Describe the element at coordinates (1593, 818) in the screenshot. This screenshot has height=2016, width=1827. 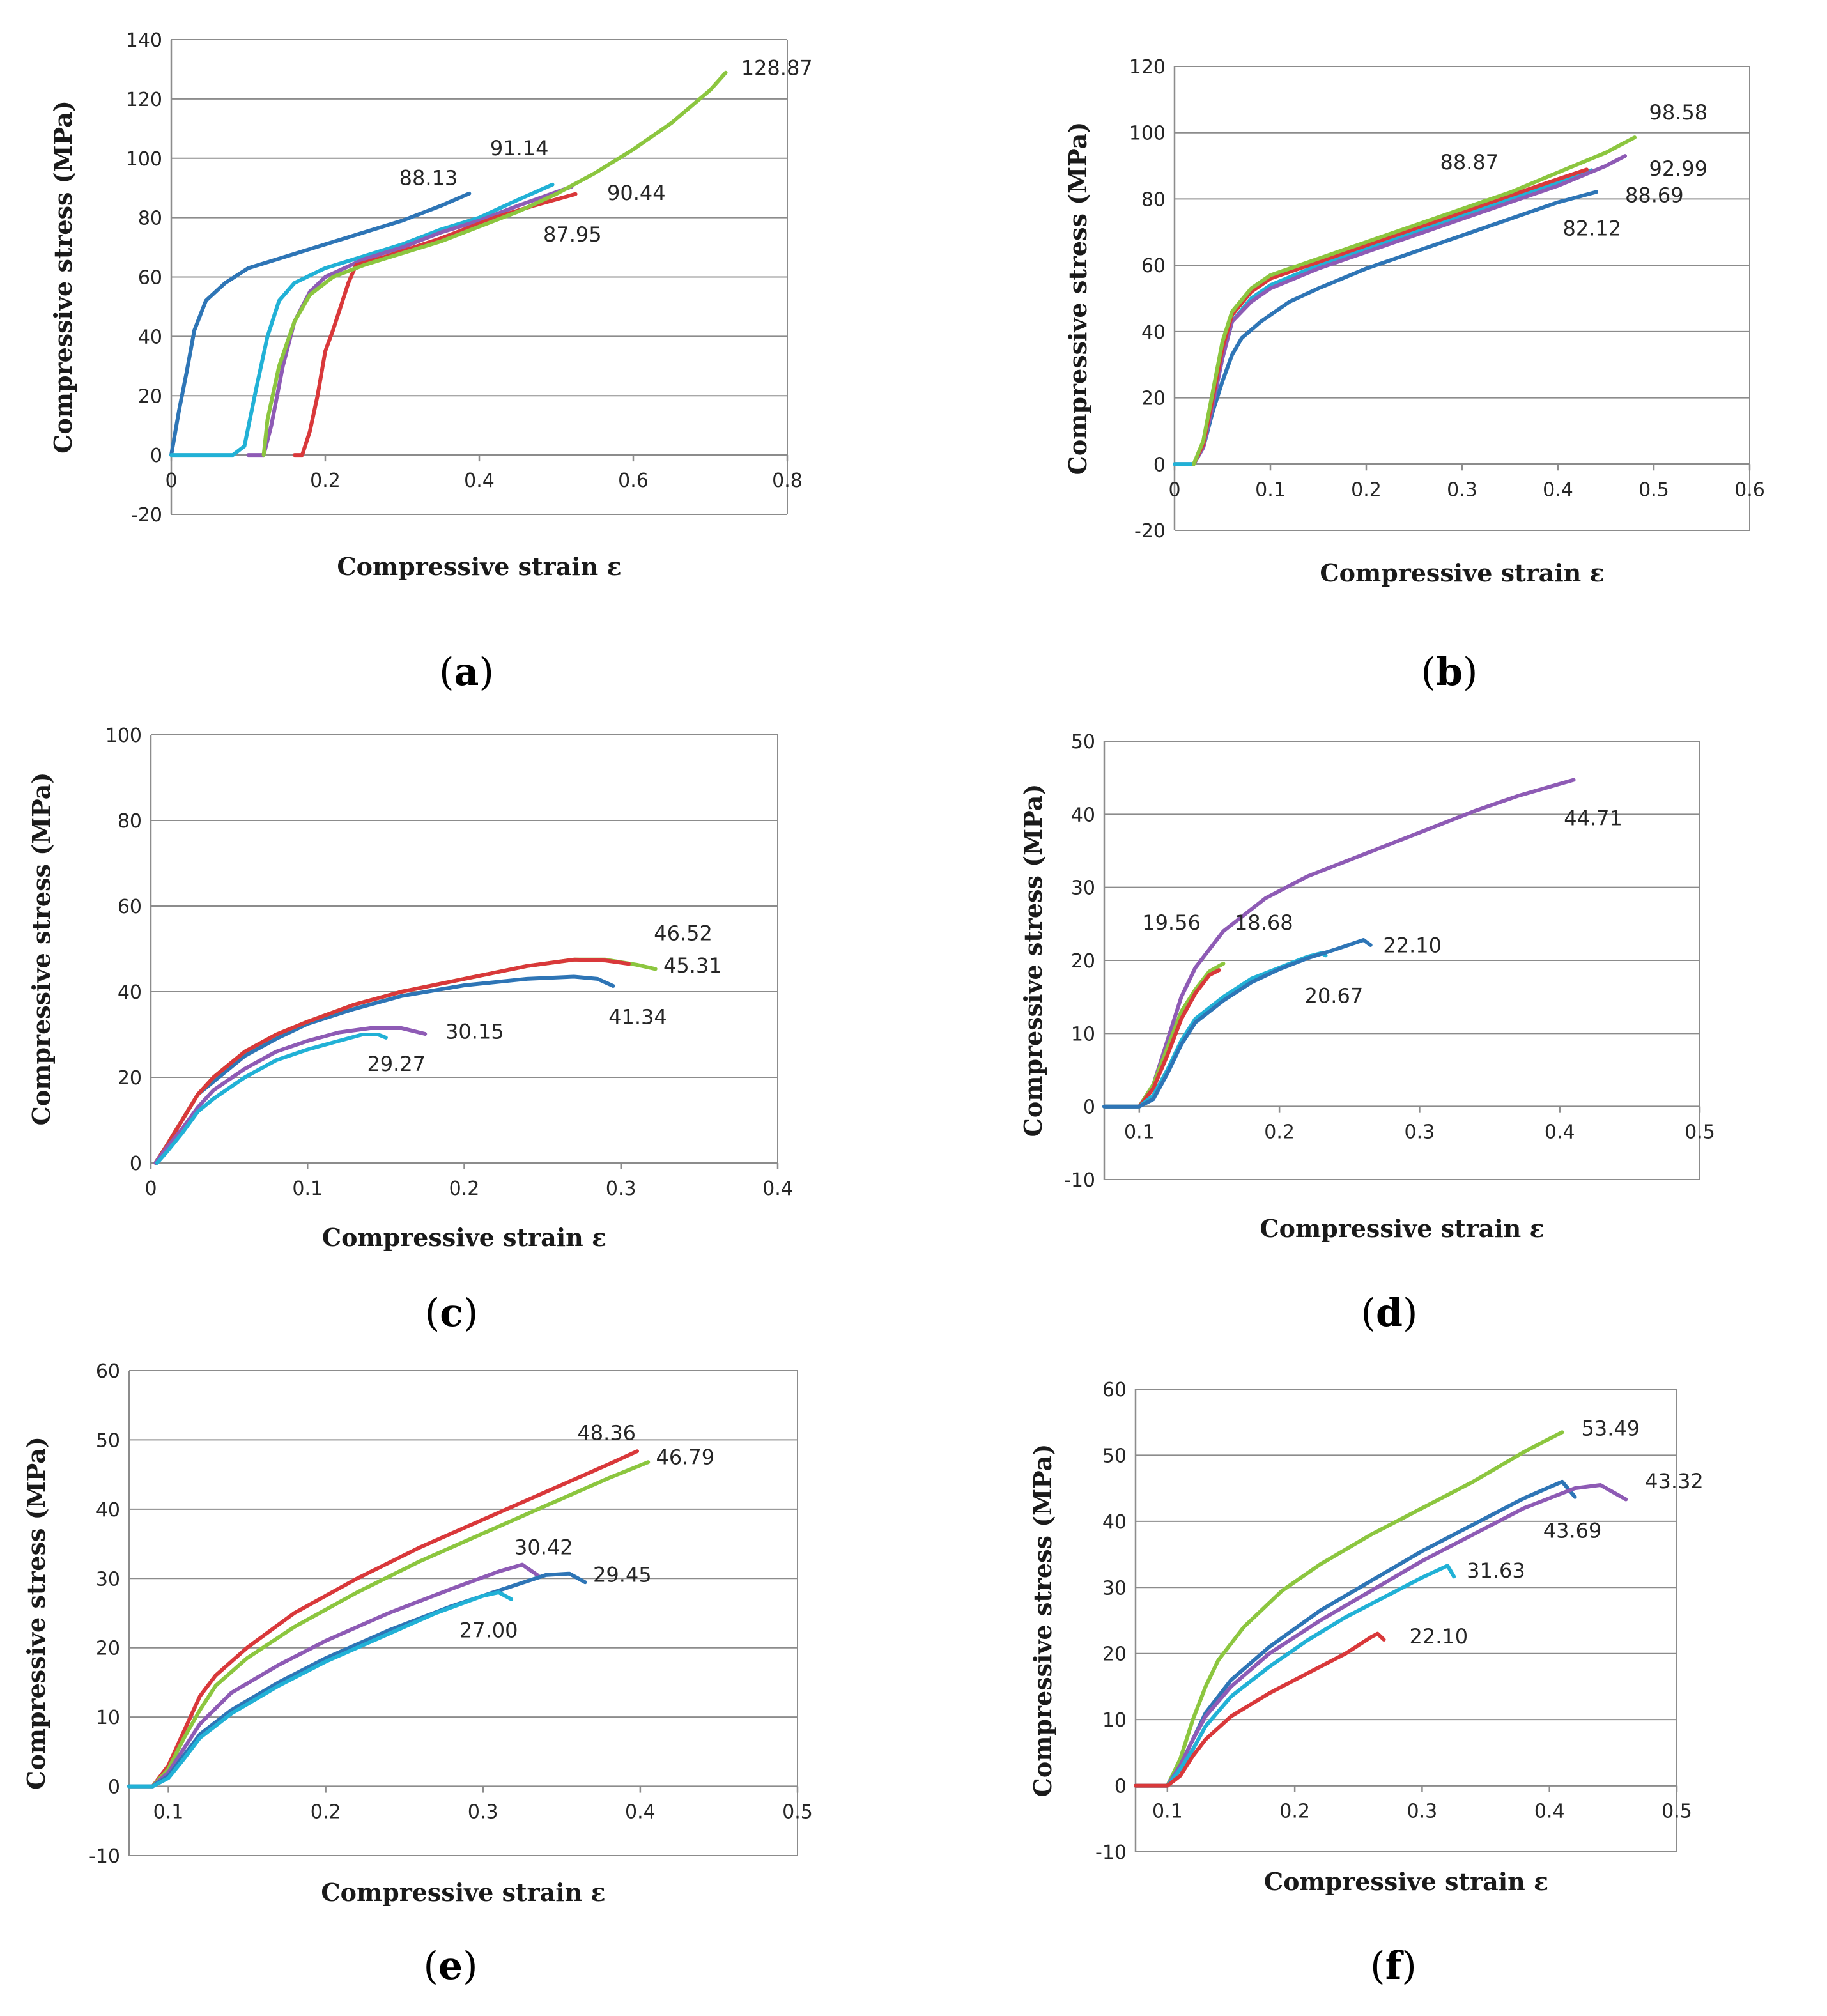
I see `peak-value-label: 44.71` at that location.